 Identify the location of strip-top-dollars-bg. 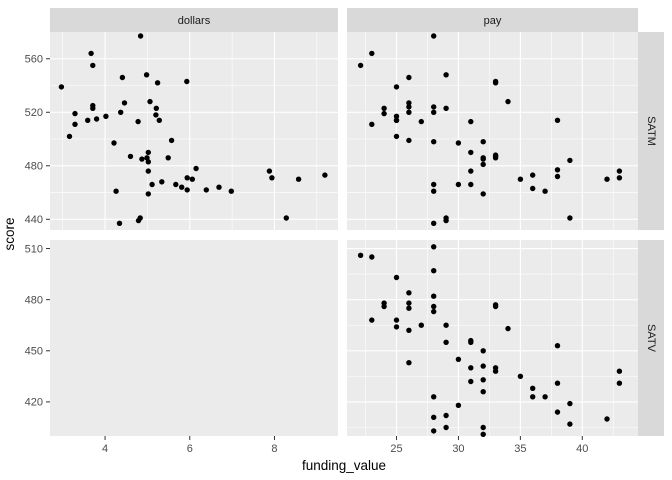
(194, 20).